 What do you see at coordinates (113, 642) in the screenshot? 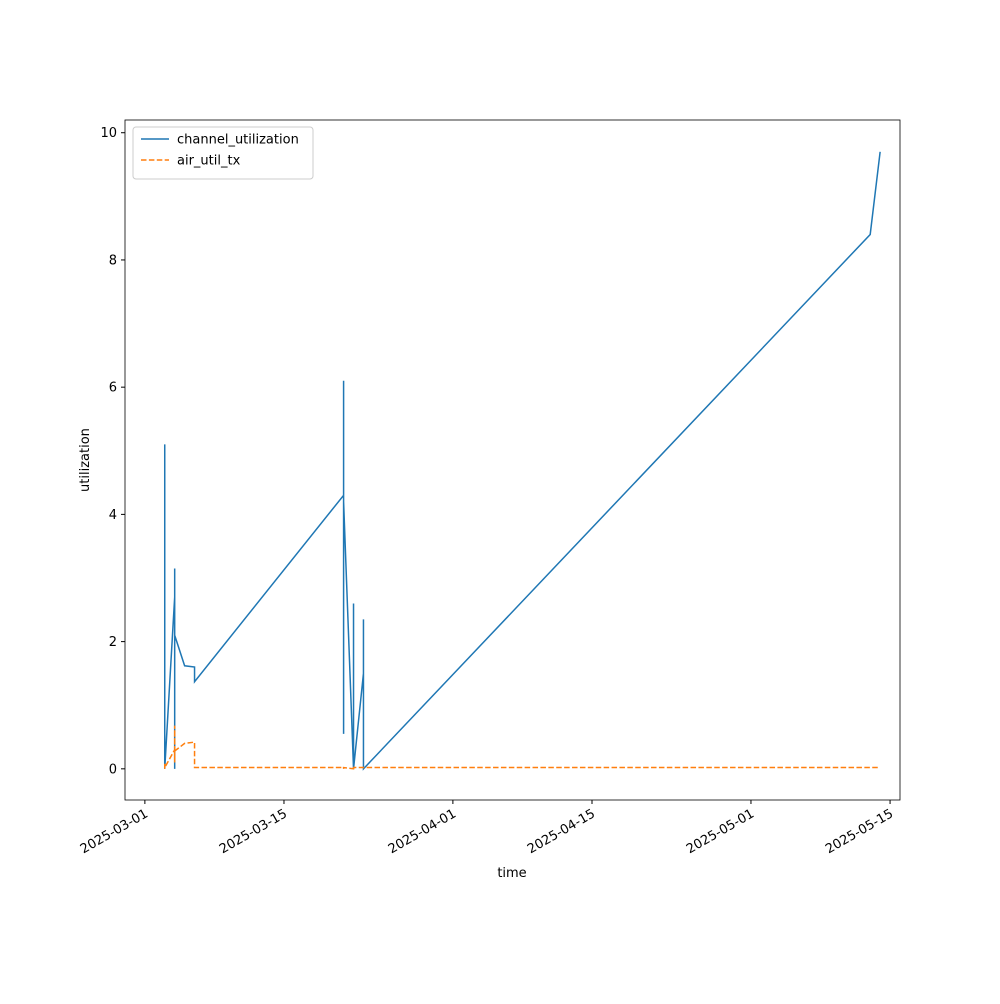
I see `y-tick-label: 2` at bounding box center [113, 642].